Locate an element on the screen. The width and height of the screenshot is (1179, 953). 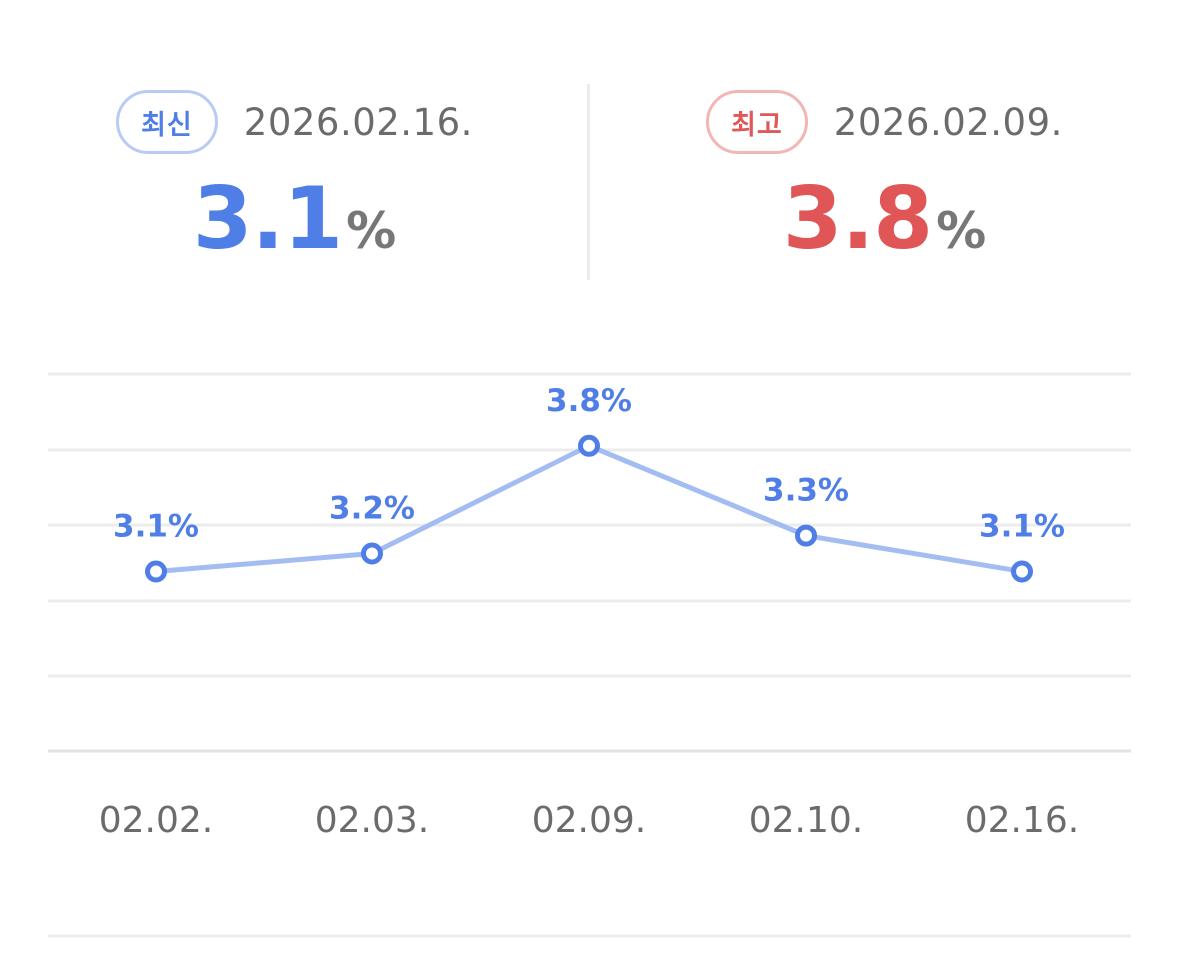
highest-date: 2026.02.09. is located at coordinates (948, 122).